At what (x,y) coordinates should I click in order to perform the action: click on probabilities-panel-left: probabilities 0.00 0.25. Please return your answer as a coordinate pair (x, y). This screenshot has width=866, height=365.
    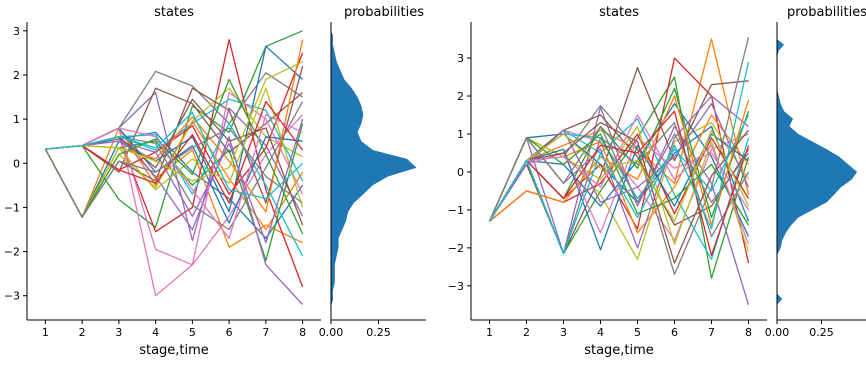
    Looking at the image, I should click on (372, 172).